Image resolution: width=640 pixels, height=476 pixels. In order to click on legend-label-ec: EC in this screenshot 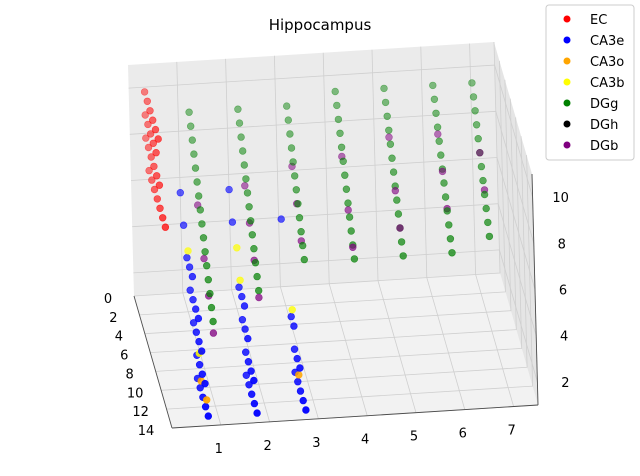, I will do `click(598, 20)`.